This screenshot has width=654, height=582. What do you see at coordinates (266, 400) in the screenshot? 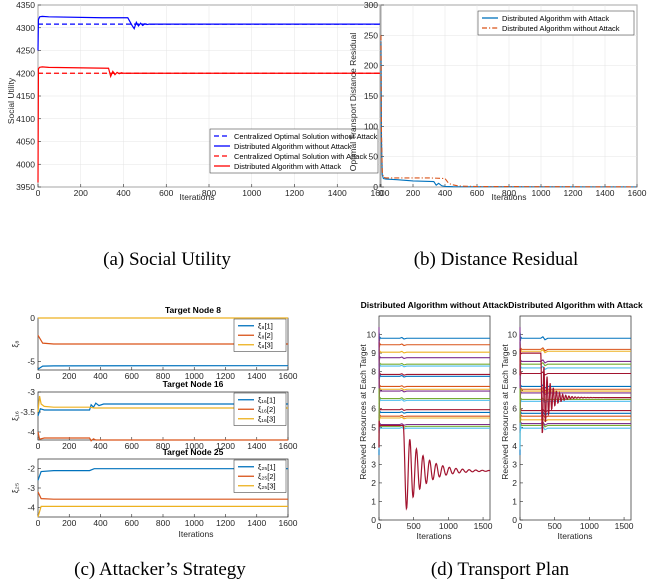
I see `c1-legend-label: ξ₁₆[1]` at bounding box center [266, 400].